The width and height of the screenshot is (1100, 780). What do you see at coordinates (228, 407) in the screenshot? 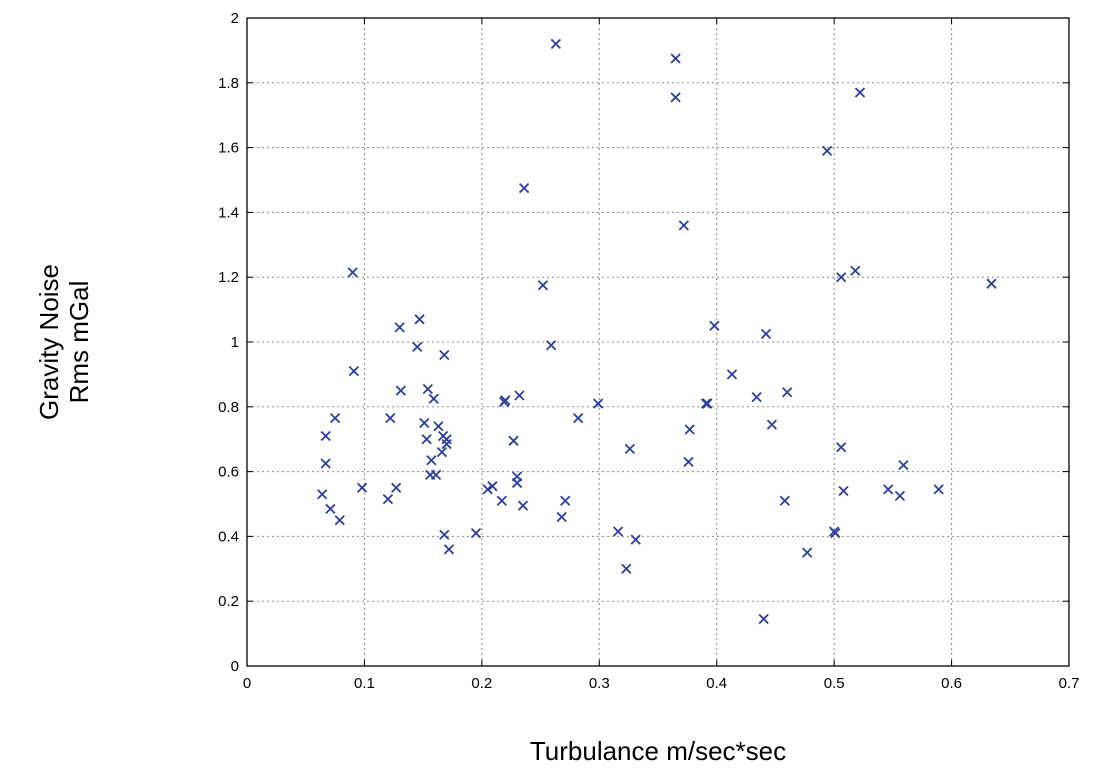
I see `y-tick-label: 0.8` at bounding box center [228, 407].